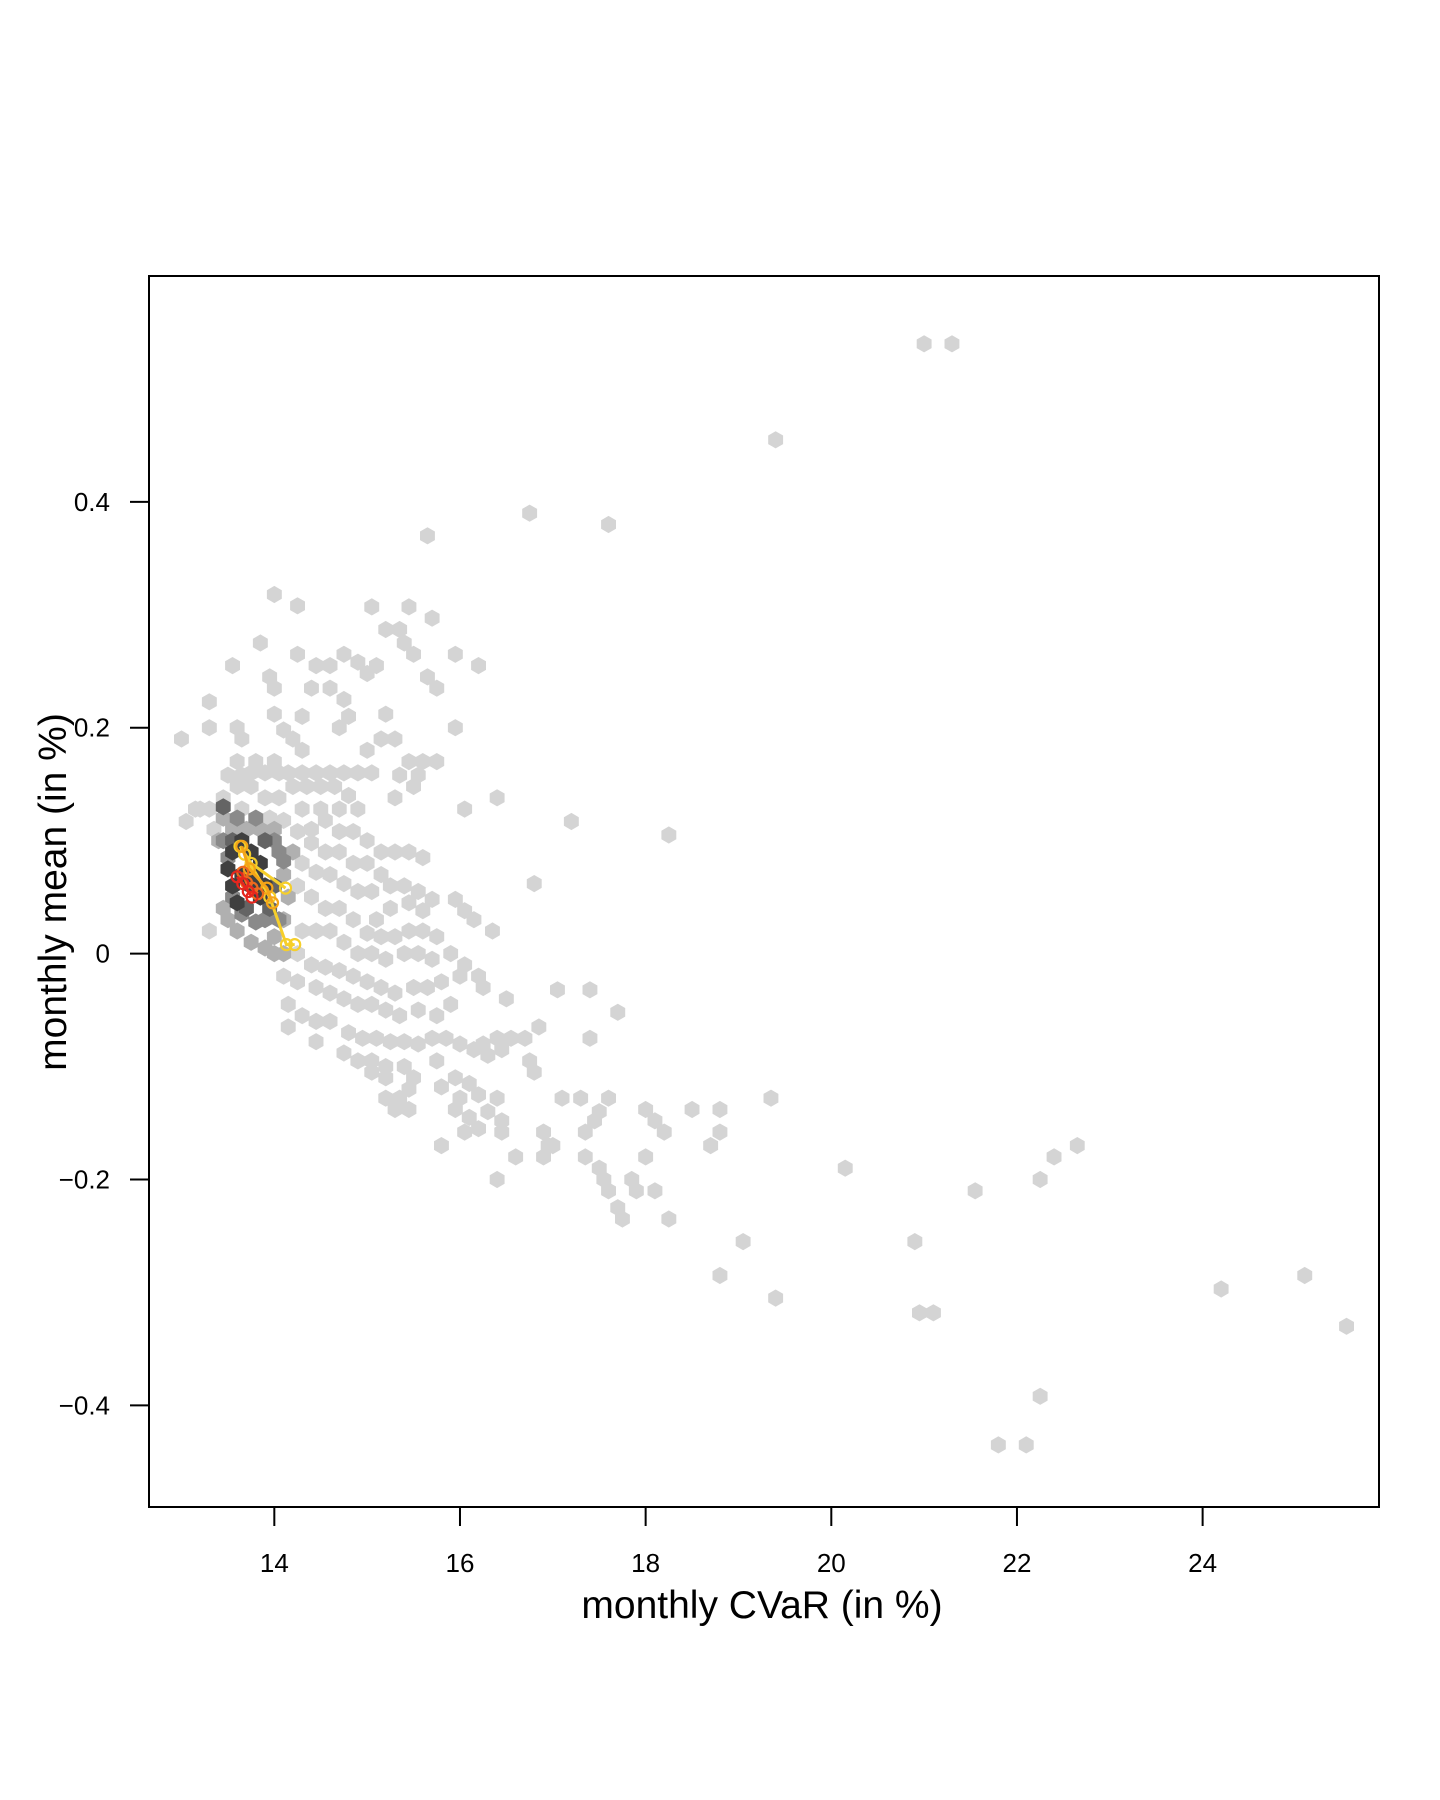  I want to click on x-tick-label: 22, so click(1017, 1563).